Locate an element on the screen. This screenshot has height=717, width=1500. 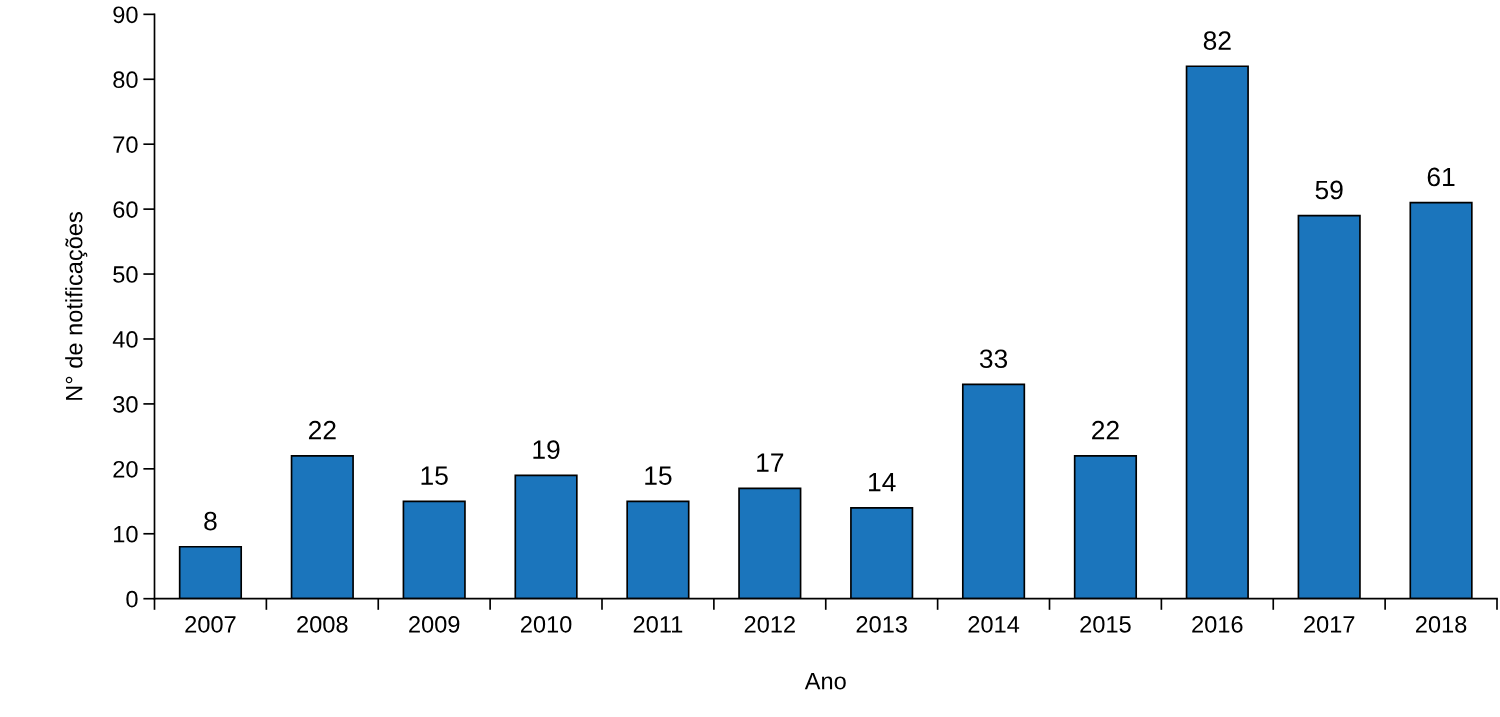
y-tick-label: 60 is located at coordinates (125, 209).